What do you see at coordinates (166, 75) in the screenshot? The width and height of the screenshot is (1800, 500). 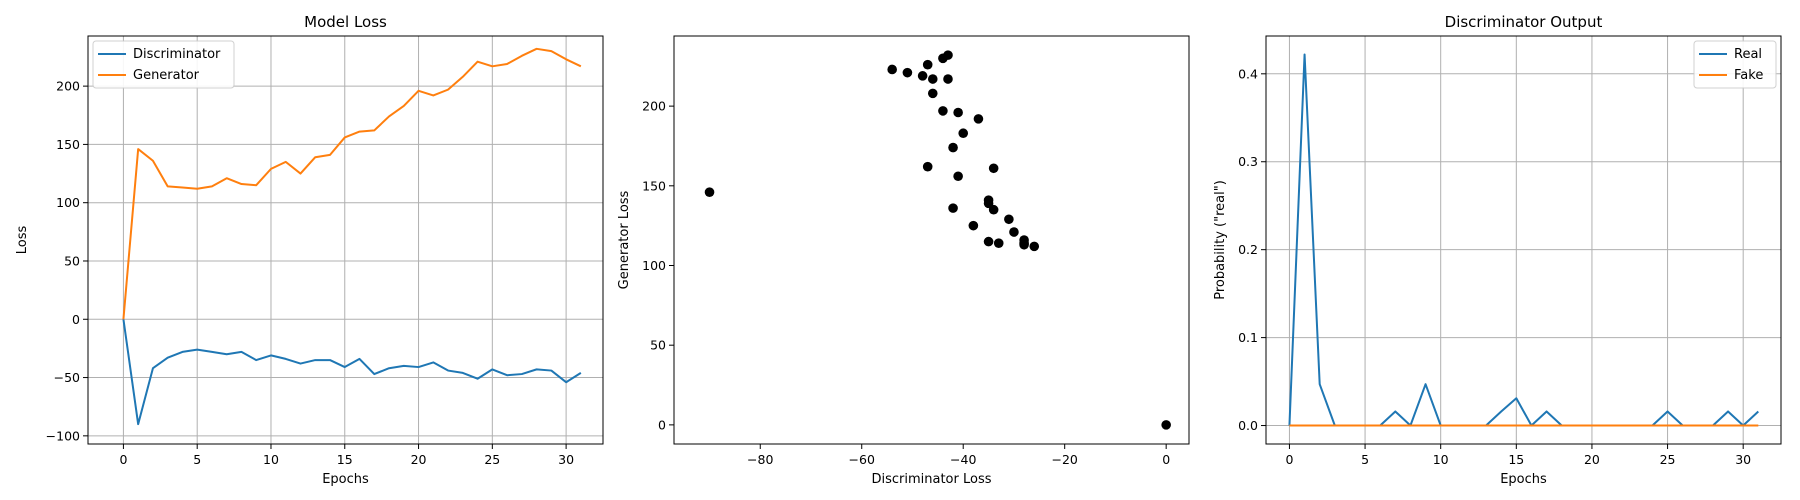 I see `legend-label-generator: Generator` at bounding box center [166, 75].